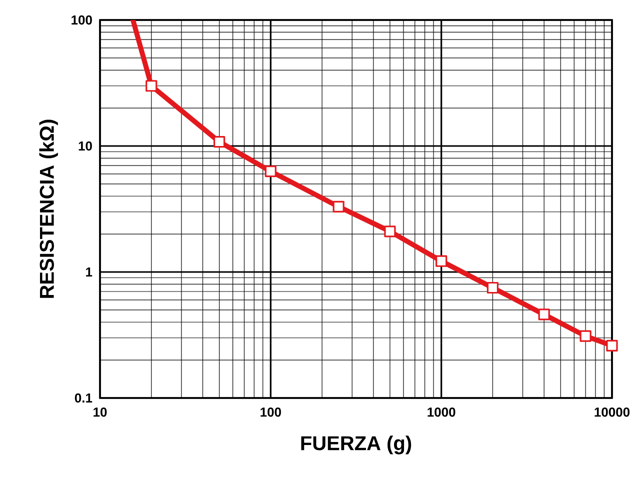 The image size is (638, 485). What do you see at coordinates (82, 20) in the screenshot?
I see `y-tick-label: 100` at bounding box center [82, 20].